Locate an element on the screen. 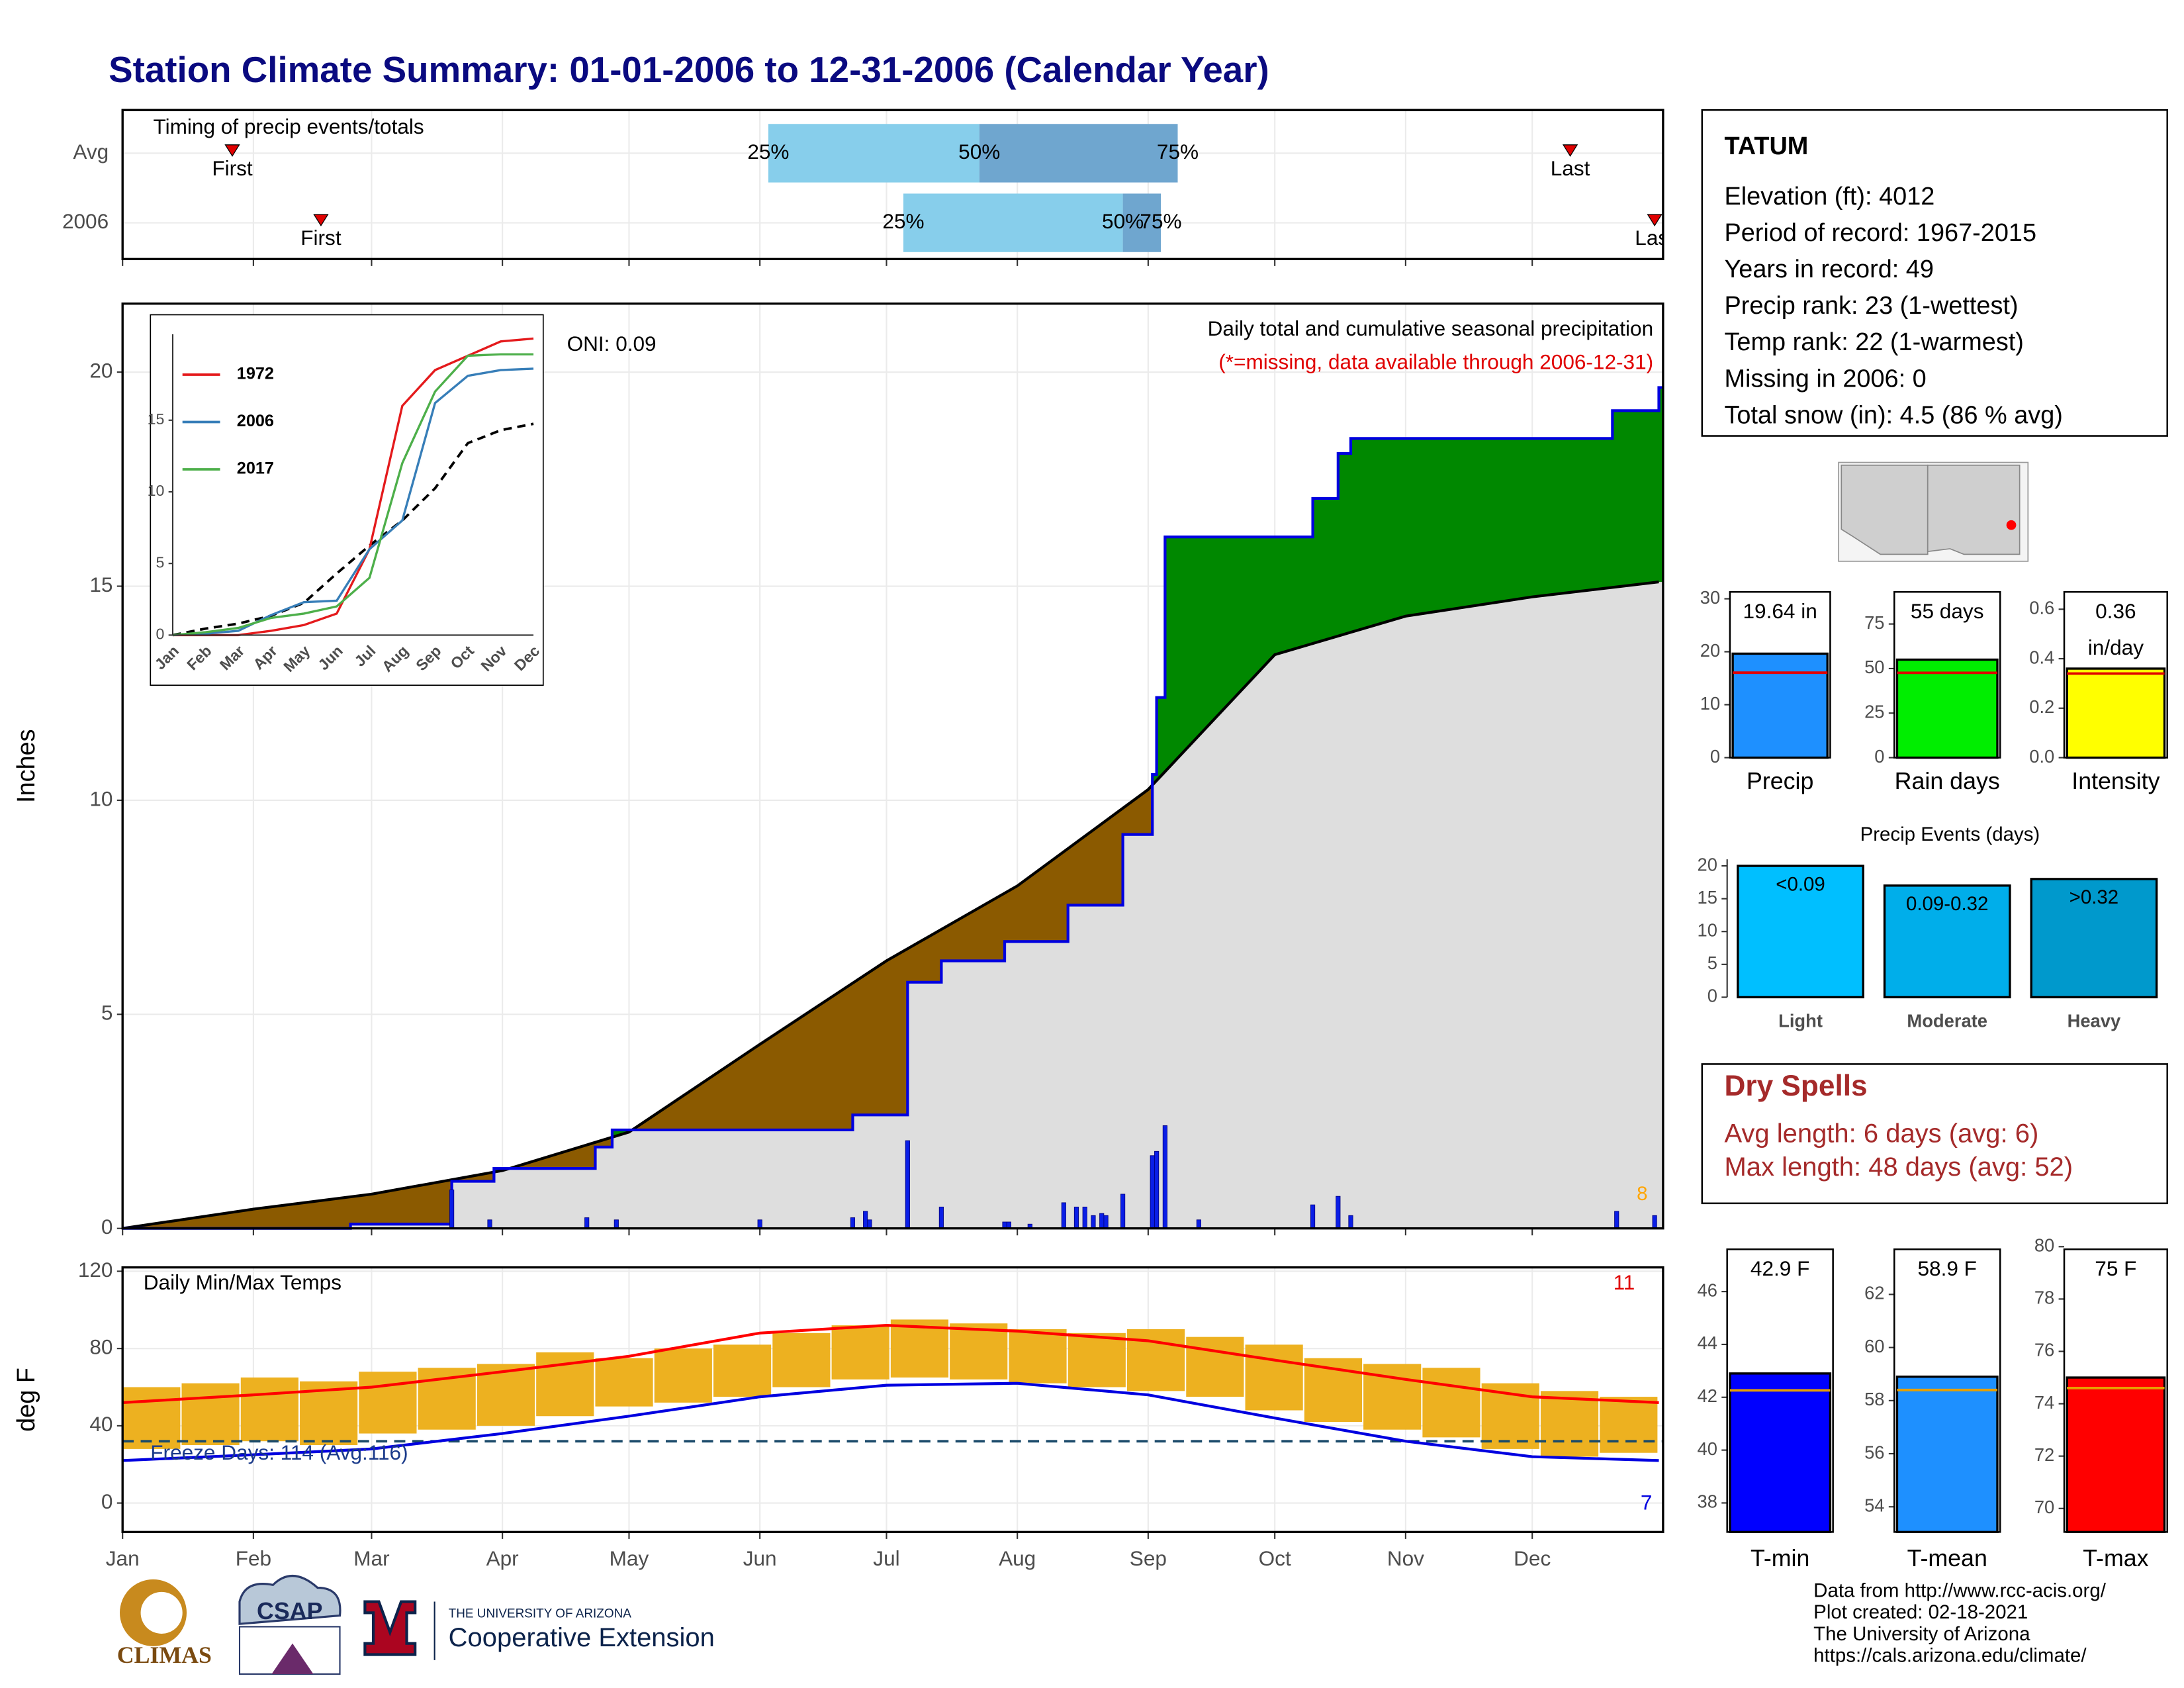 The height and width of the screenshot is (1688, 2184). oni-annotation: ONI: 0.09 is located at coordinates (612, 343).